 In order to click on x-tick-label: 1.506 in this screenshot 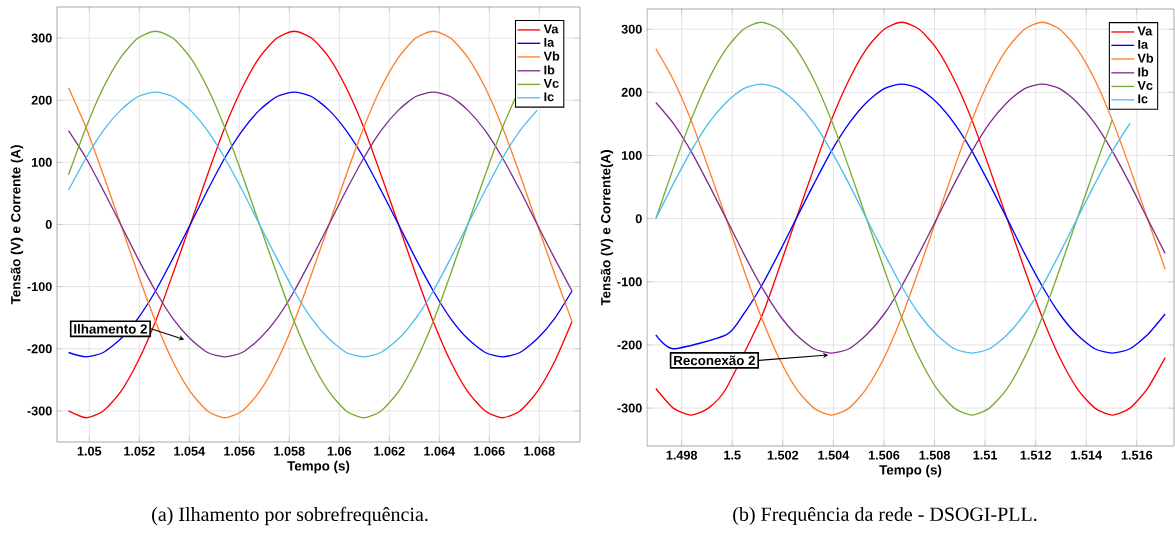, I will do `click(884, 455)`.